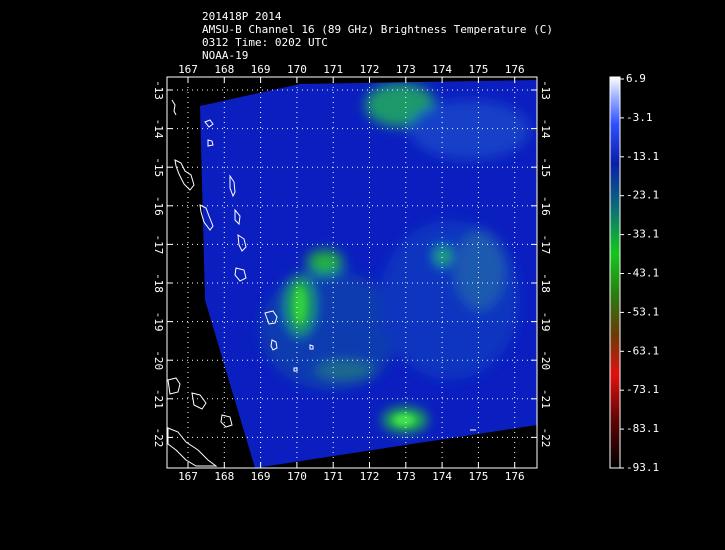 The height and width of the screenshot is (550, 725). Describe the element at coordinates (642, 195) in the screenshot. I see `colorbar-label: -23.1` at that location.